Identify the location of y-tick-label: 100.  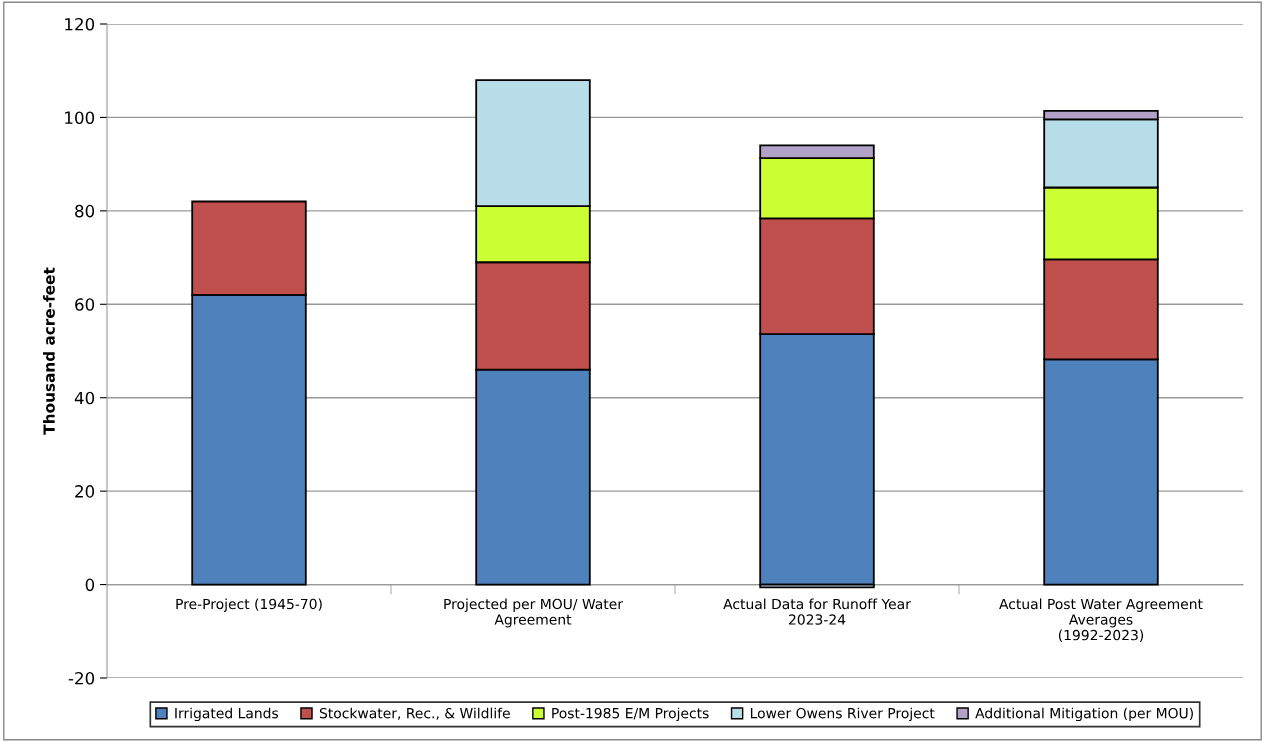
(80, 117).